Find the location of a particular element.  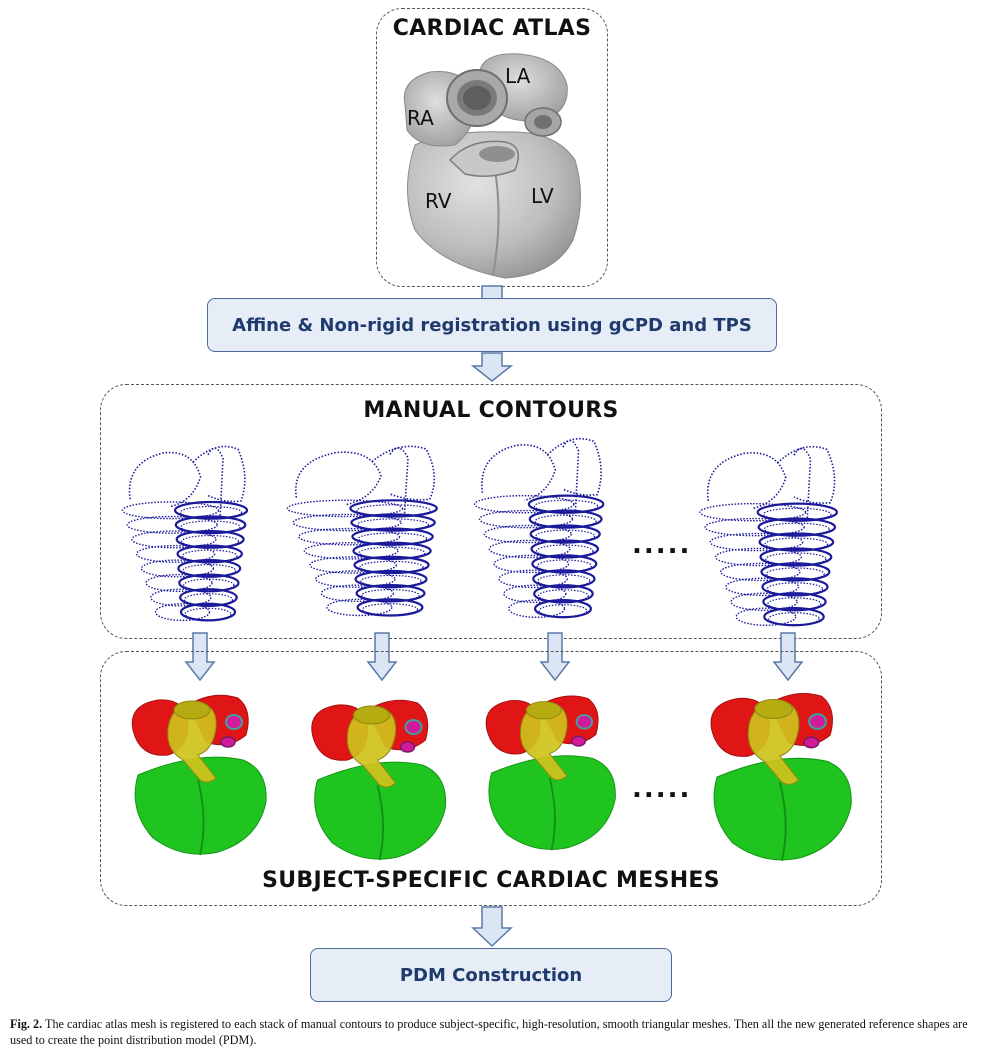

contours-title: MANUAL CONTOURS is located at coordinates (491, 410).